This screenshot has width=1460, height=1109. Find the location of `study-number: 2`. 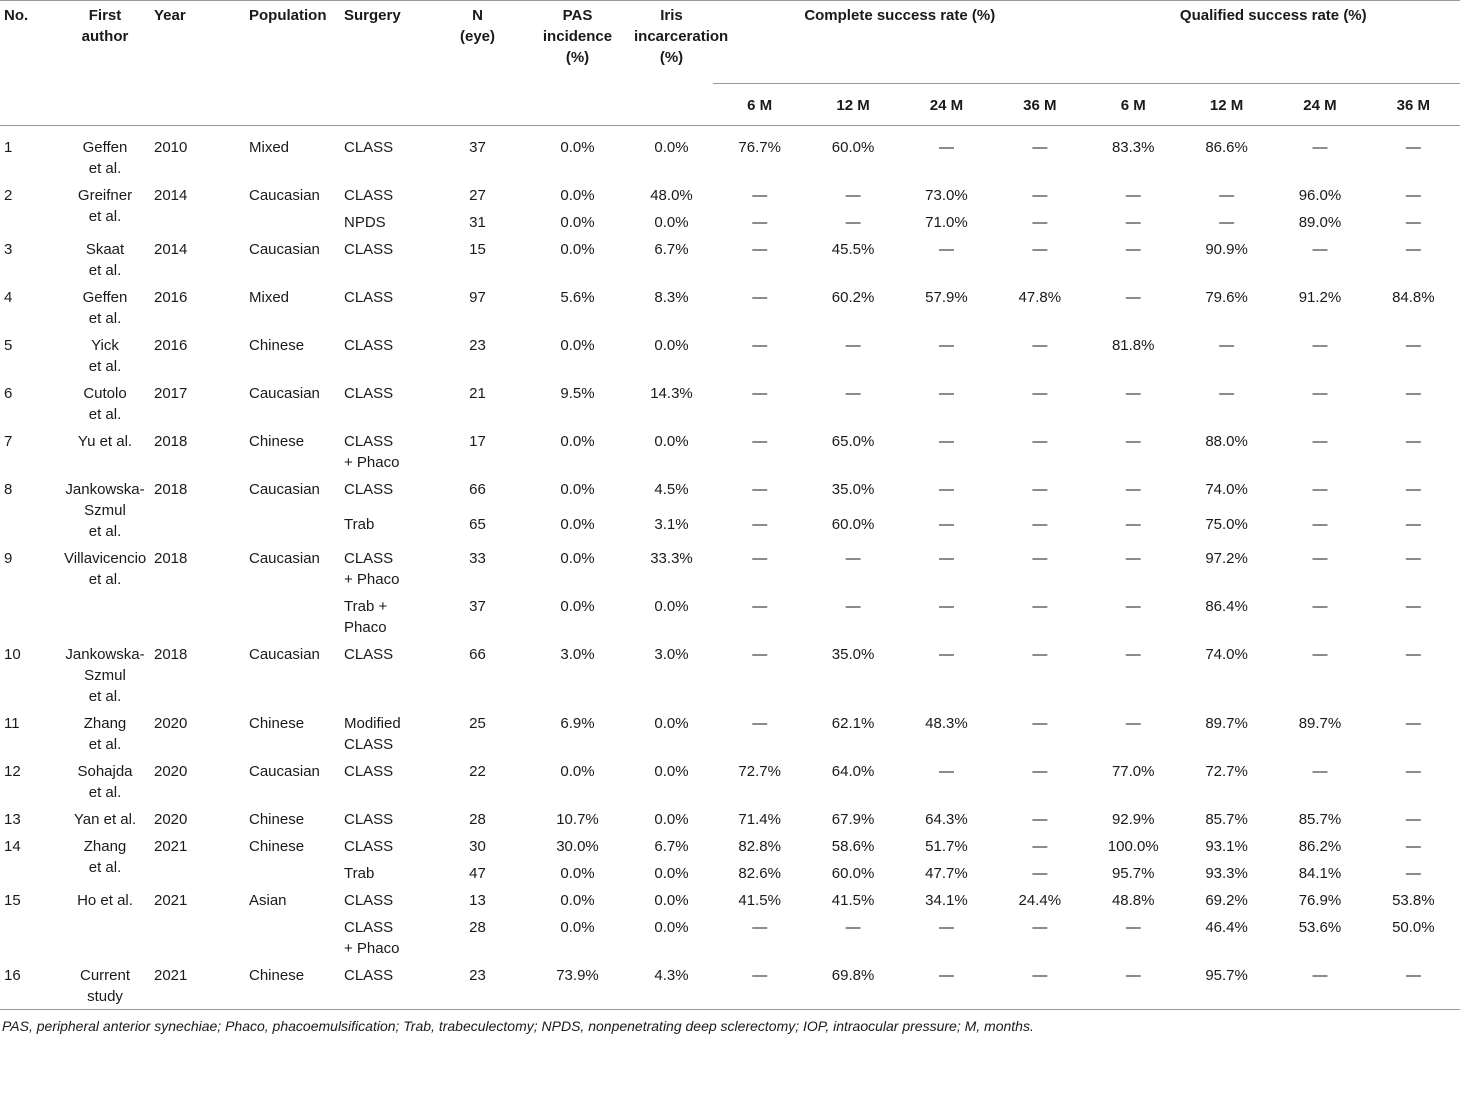

study-number: 2 is located at coordinates (8, 195).